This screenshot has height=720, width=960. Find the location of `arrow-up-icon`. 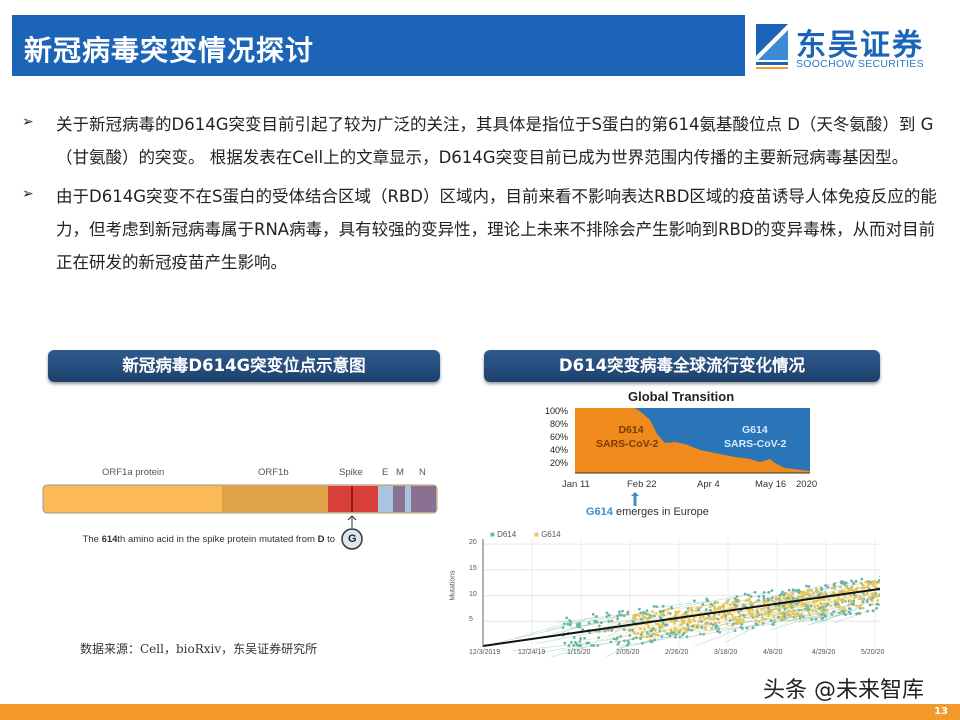

arrow-up-icon is located at coordinates (635, 499).